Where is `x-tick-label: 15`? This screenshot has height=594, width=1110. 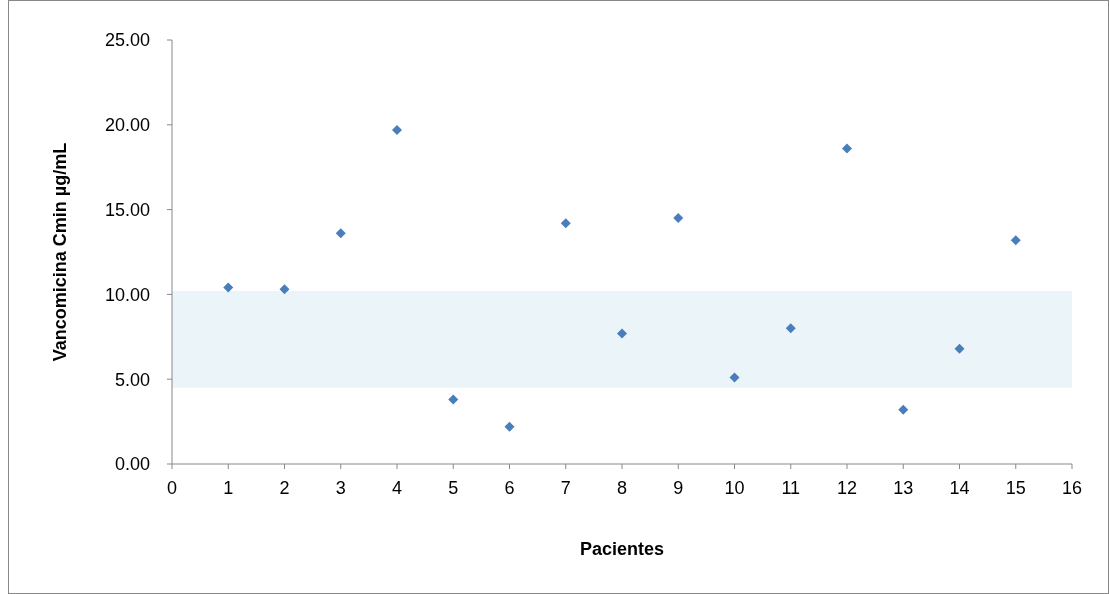
x-tick-label: 15 is located at coordinates (1015, 488).